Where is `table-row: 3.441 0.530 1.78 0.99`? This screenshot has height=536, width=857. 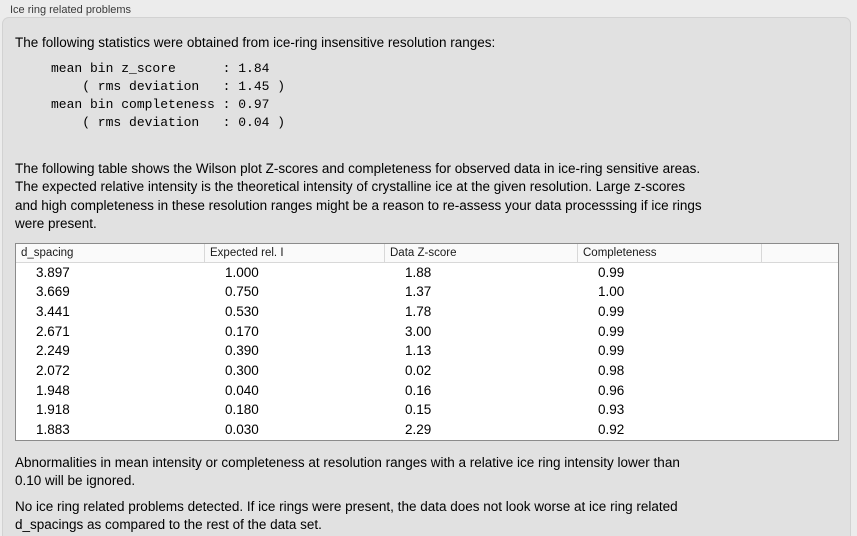 table-row: 3.441 0.530 1.78 0.99 is located at coordinates (427, 311).